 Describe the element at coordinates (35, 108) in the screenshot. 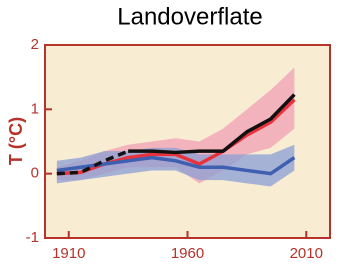

I see `y-tick-label: 1` at that location.